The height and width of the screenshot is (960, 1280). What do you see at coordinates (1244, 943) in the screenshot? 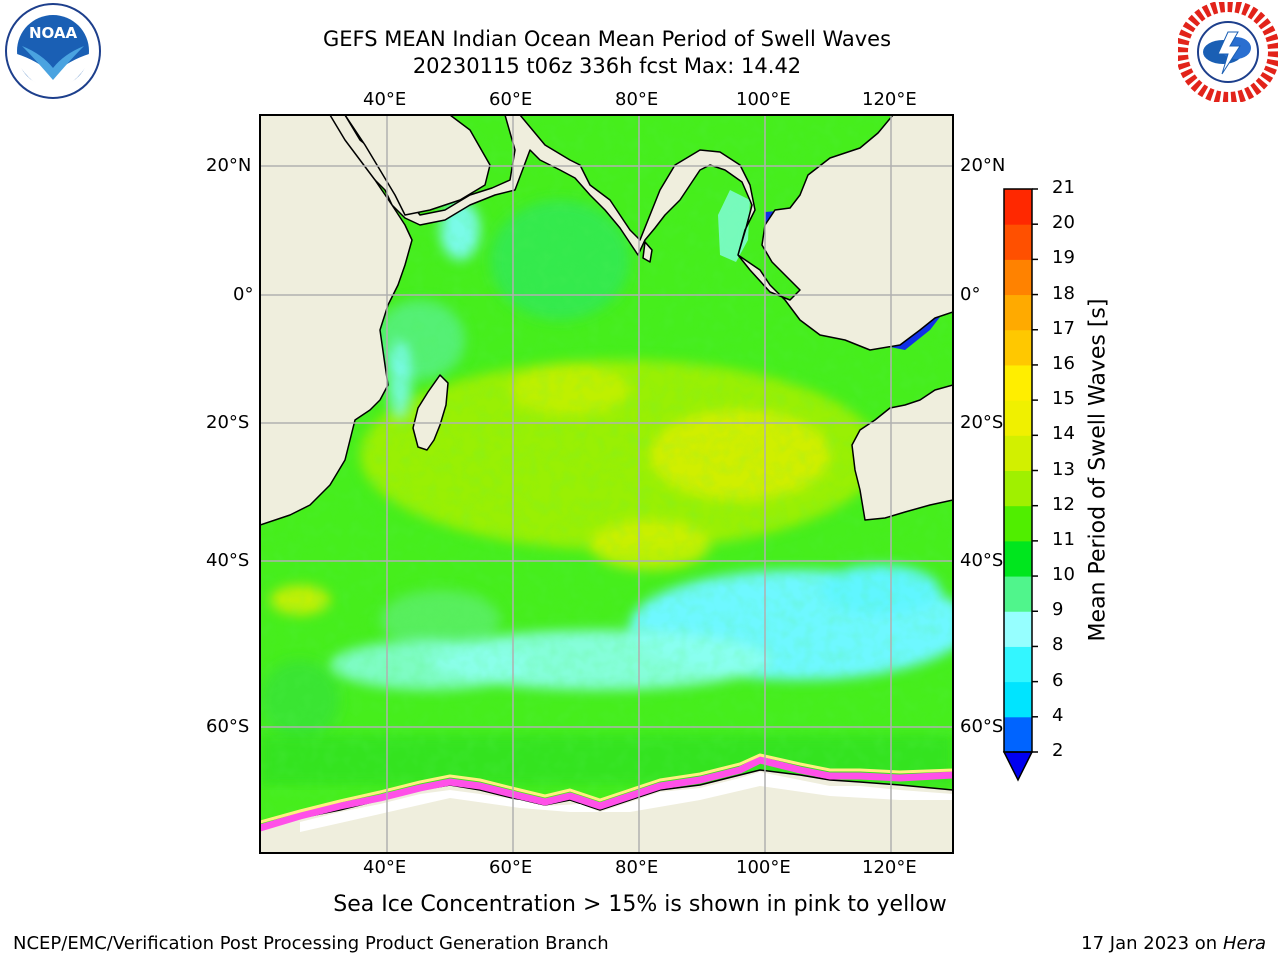
I see `machine-name: Hera` at bounding box center [1244, 943].